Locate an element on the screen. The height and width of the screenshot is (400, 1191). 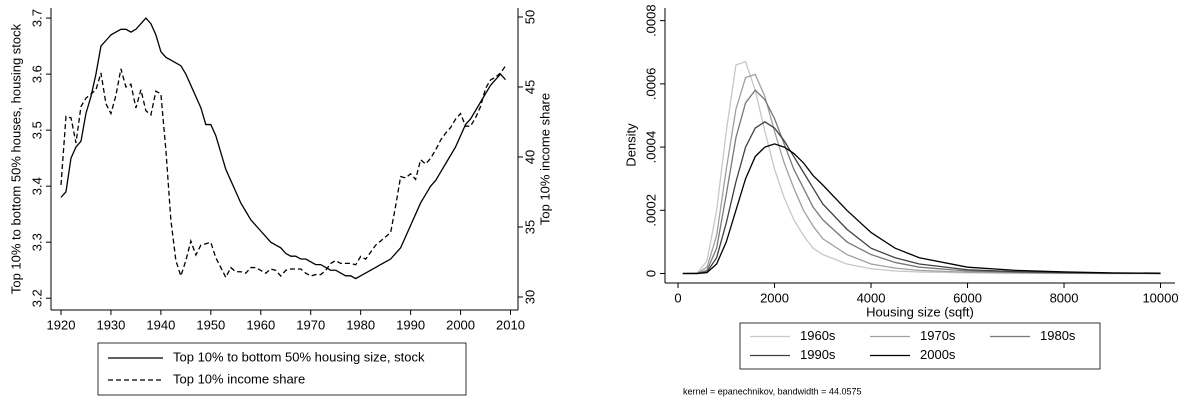
x-tick-label: 1940 is located at coordinates (160, 324).